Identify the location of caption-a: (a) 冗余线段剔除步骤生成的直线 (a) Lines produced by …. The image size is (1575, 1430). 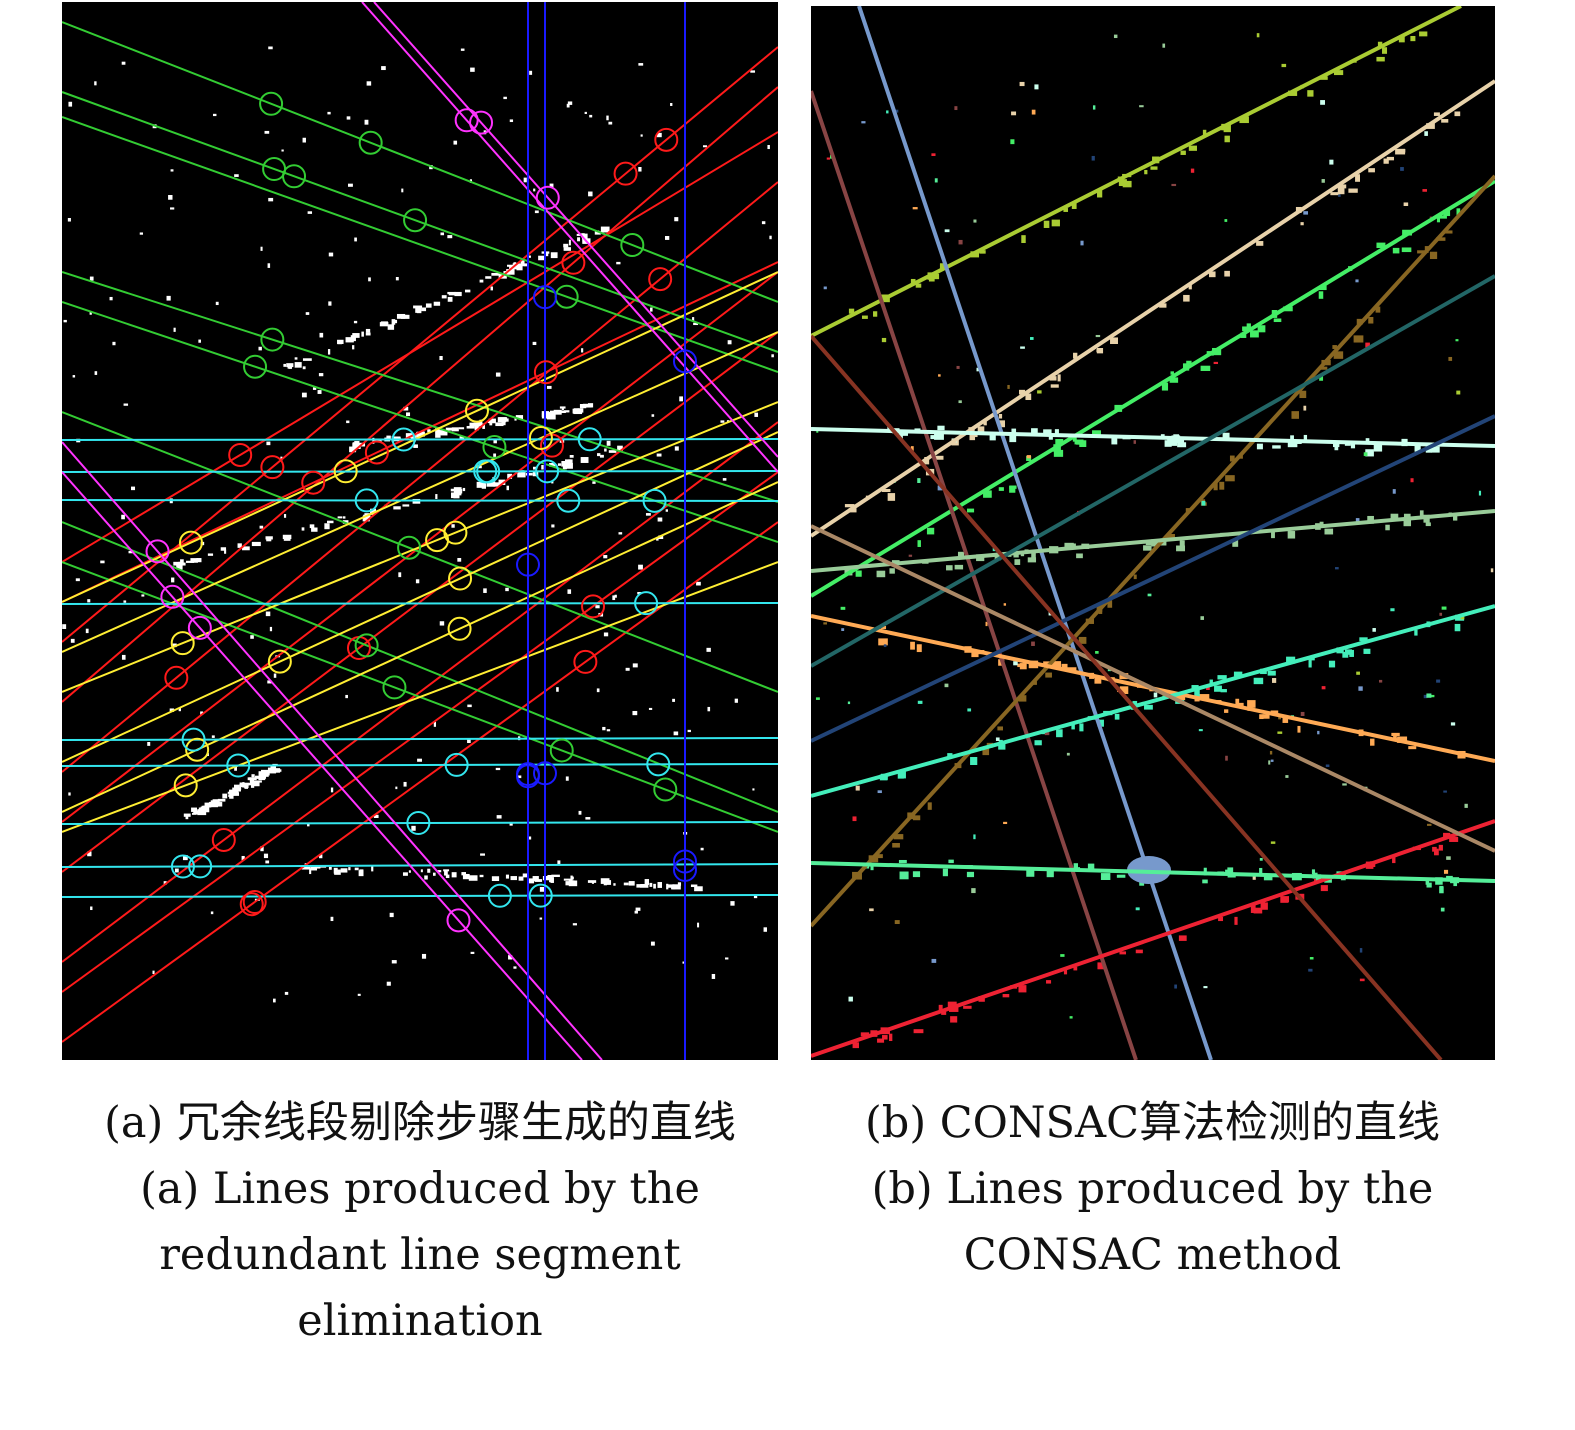
(420, 1222).